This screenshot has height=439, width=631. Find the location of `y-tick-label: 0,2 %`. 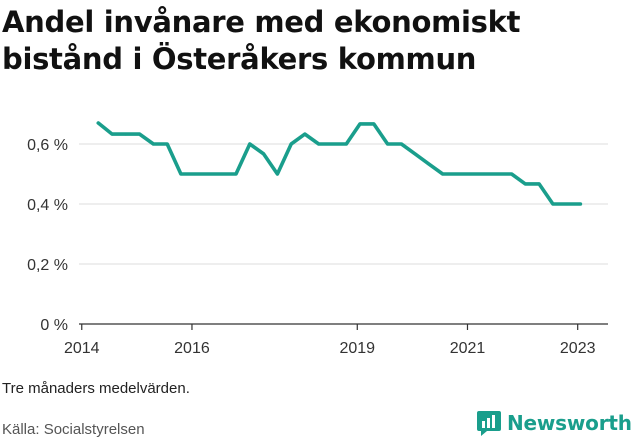

y-tick-label: 0,2 % is located at coordinates (47, 265).